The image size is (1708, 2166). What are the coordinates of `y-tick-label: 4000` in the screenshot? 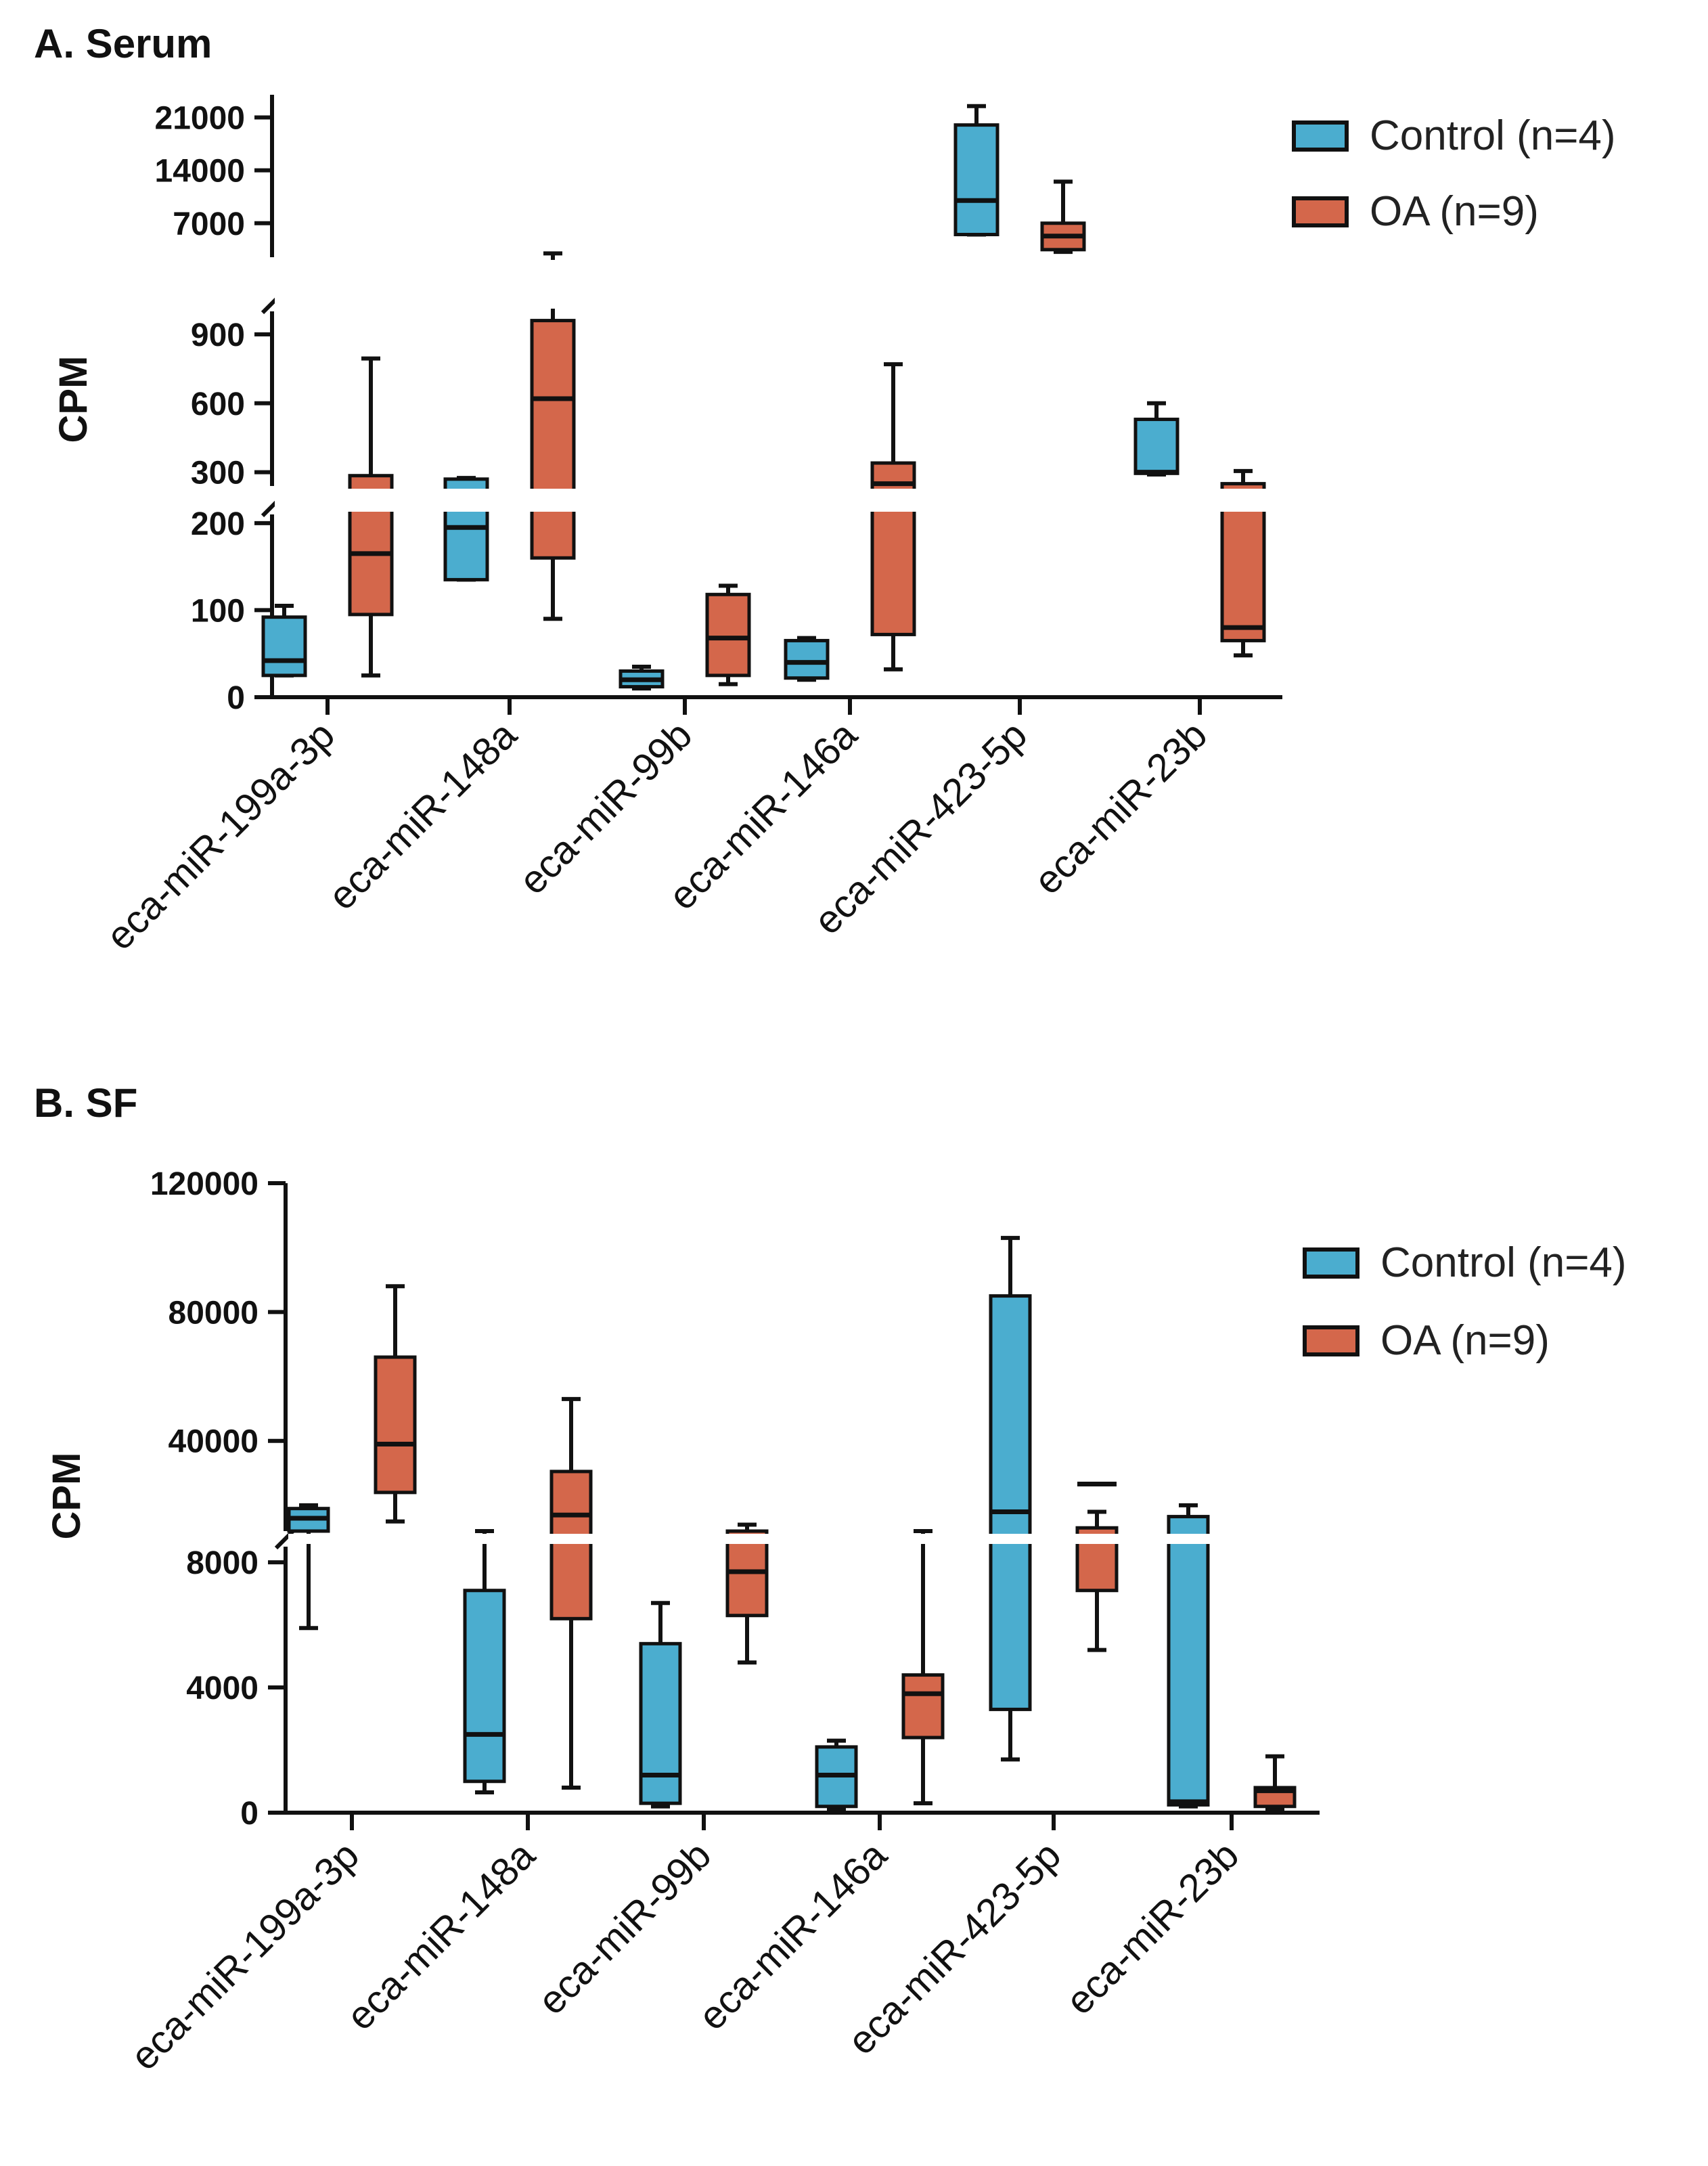 It's located at (222, 1688).